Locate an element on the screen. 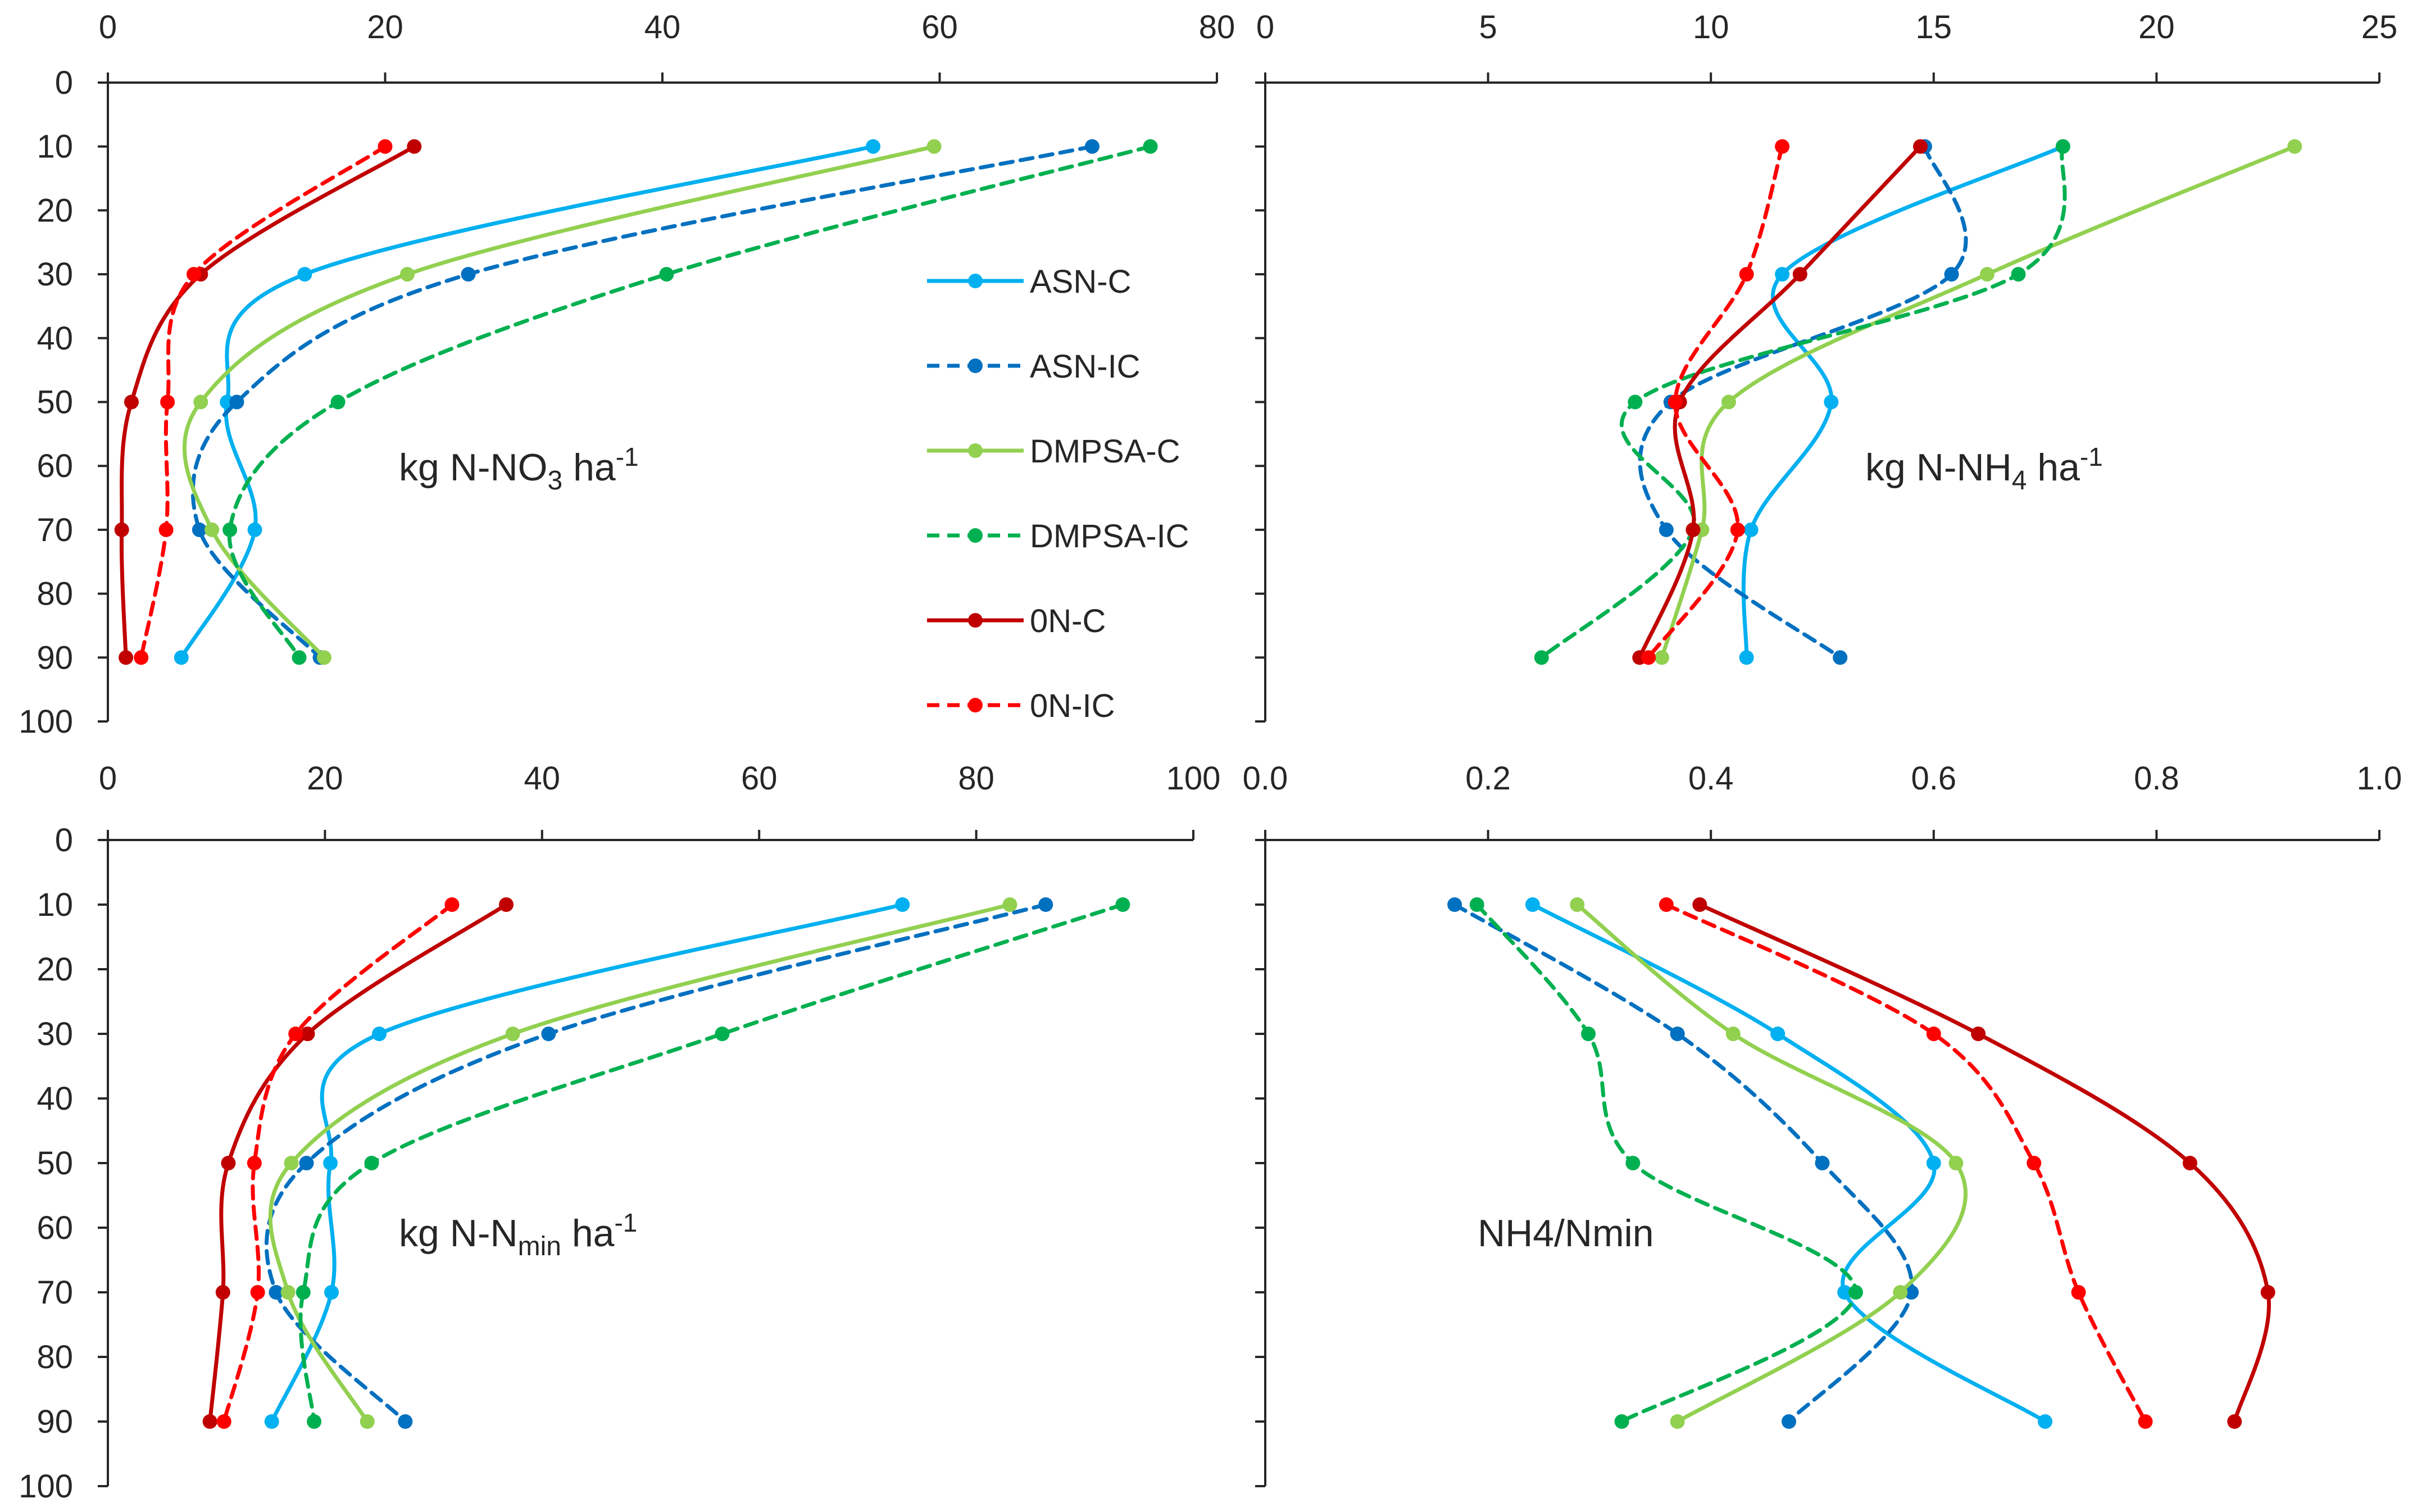 The width and height of the screenshot is (2417, 1512). series-line-0n-c is located at coordinates (1984, 1163).